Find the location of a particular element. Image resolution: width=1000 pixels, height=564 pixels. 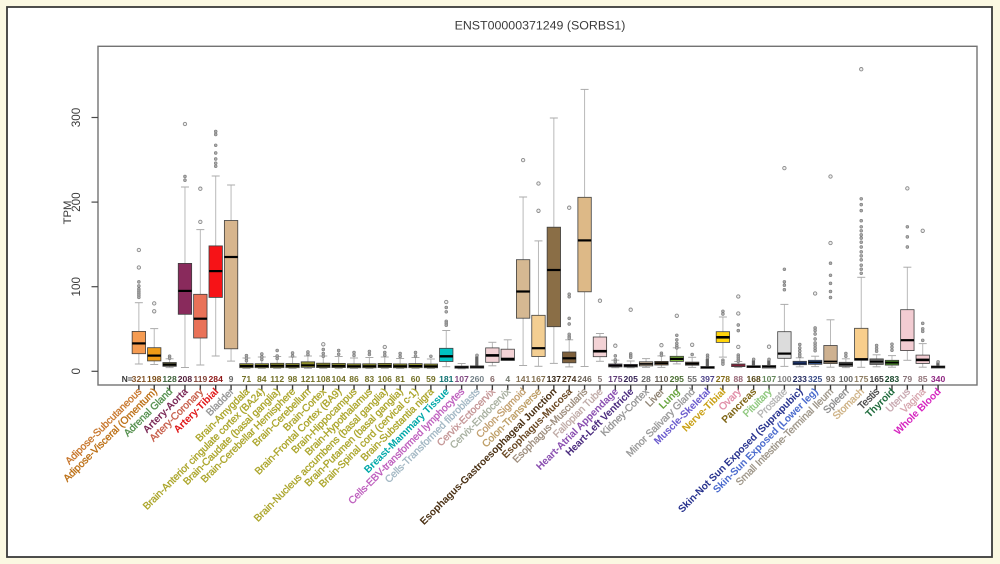

svg-text: N= is located at coordinates (127, 379).